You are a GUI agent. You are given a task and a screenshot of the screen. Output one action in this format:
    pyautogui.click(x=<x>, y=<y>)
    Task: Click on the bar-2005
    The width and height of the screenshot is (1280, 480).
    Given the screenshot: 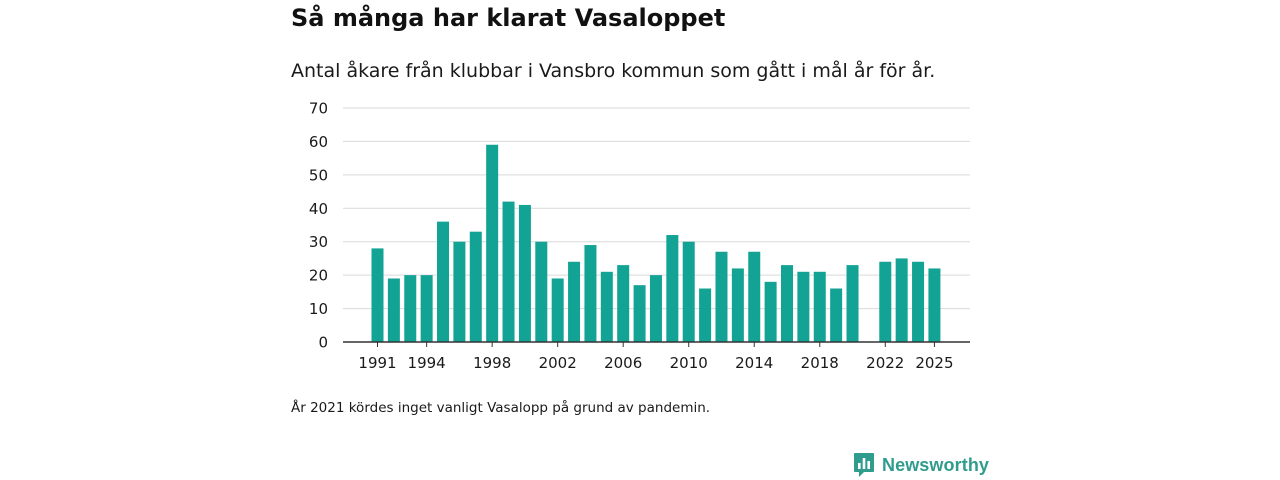 What is the action you would take?
    pyautogui.click(x=606, y=306)
    